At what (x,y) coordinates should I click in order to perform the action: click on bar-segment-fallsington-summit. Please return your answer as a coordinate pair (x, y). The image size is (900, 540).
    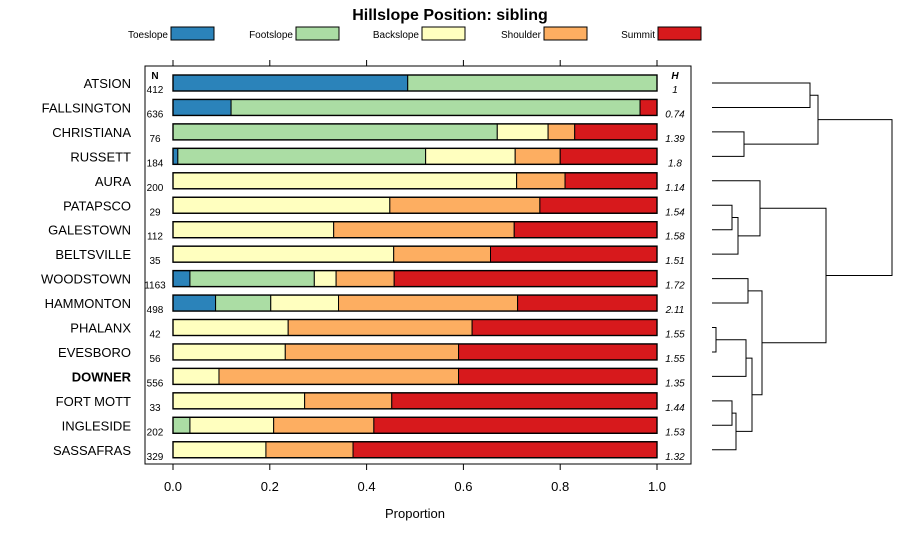
    Looking at the image, I should click on (648, 107).